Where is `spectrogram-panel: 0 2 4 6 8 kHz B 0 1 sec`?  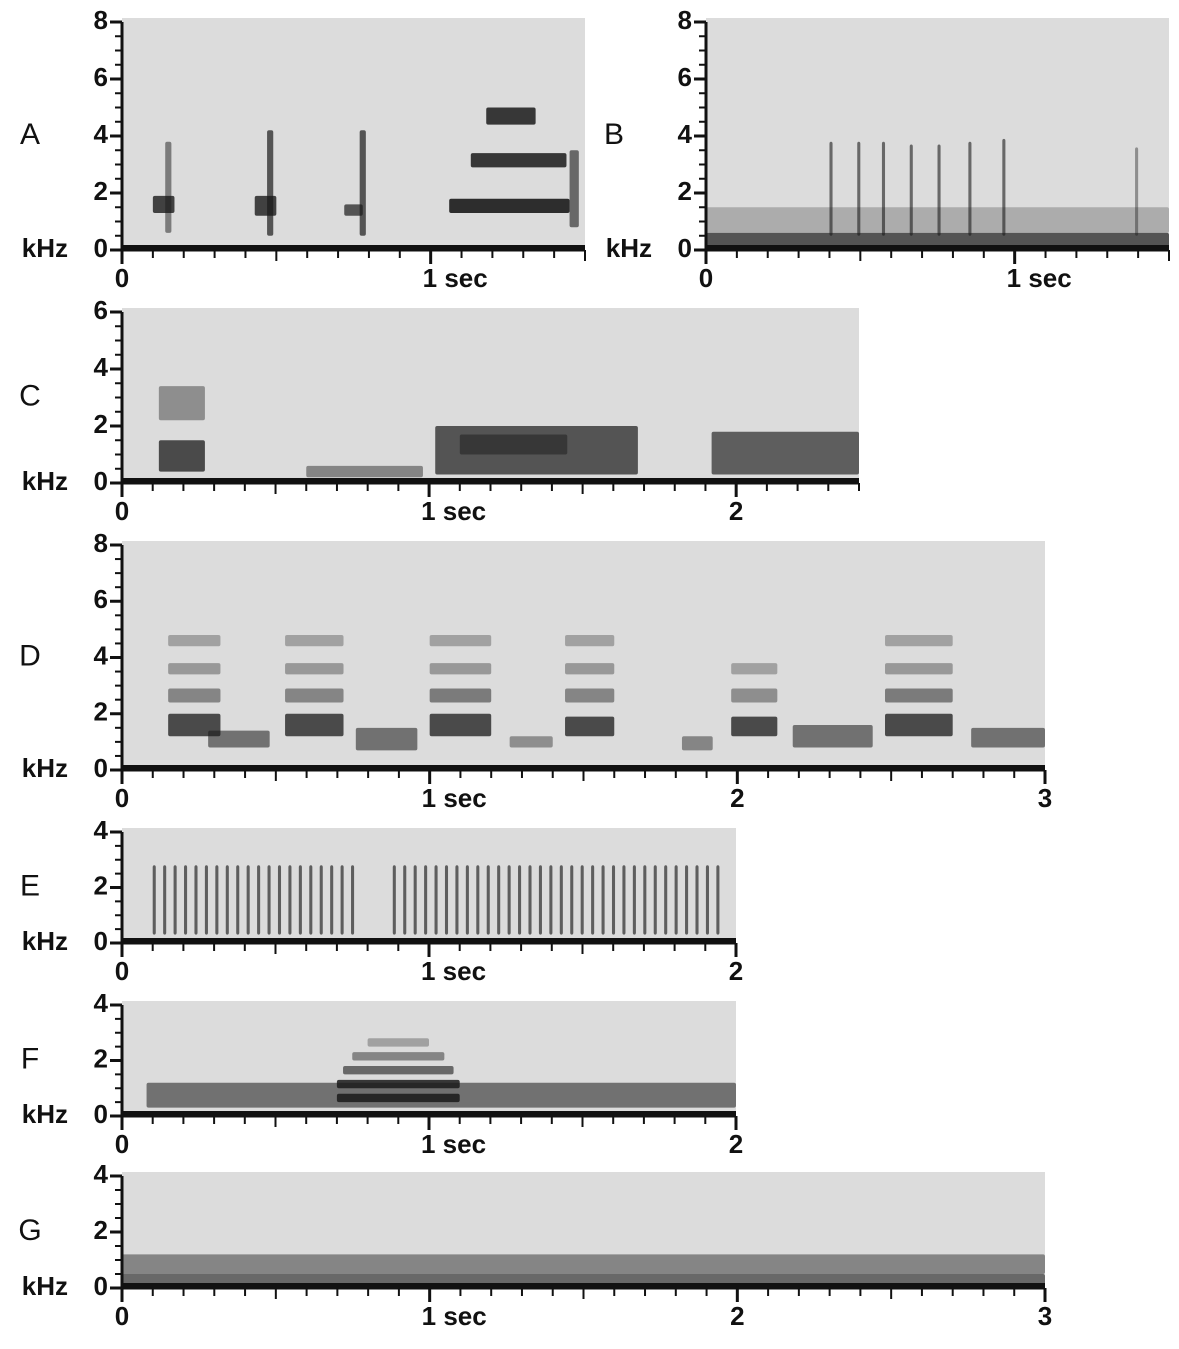
spectrogram-panel: 0 2 4 6 8 kHz B 0 1 sec is located at coordinates (887, 149).